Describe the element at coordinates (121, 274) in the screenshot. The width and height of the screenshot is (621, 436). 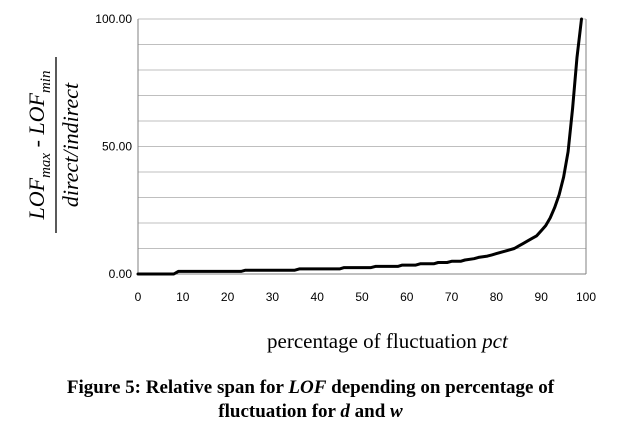
I see `y-tick-label: 0.00` at that location.